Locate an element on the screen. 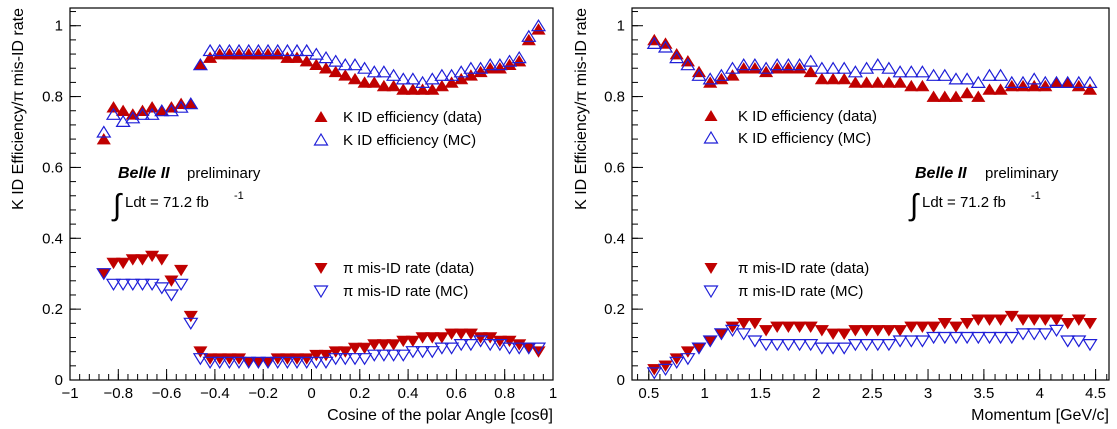 This screenshot has width=1117, height=429. y-tick-label: 0 is located at coordinates (621, 380).